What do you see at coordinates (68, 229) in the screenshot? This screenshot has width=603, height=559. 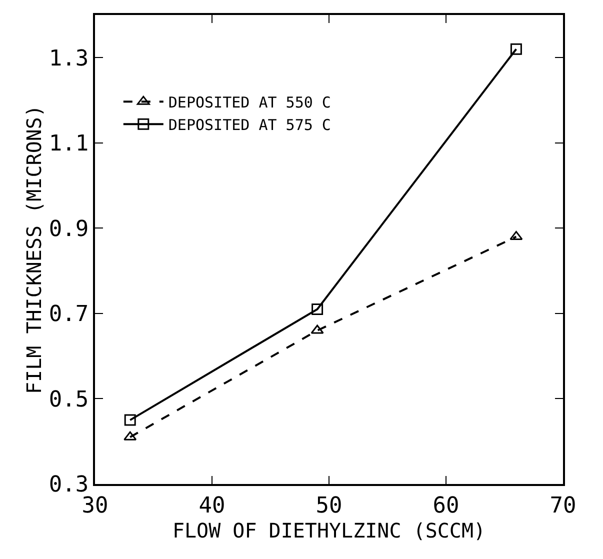 I see `y-tick-label: 0.9` at bounding box center [68, 229].